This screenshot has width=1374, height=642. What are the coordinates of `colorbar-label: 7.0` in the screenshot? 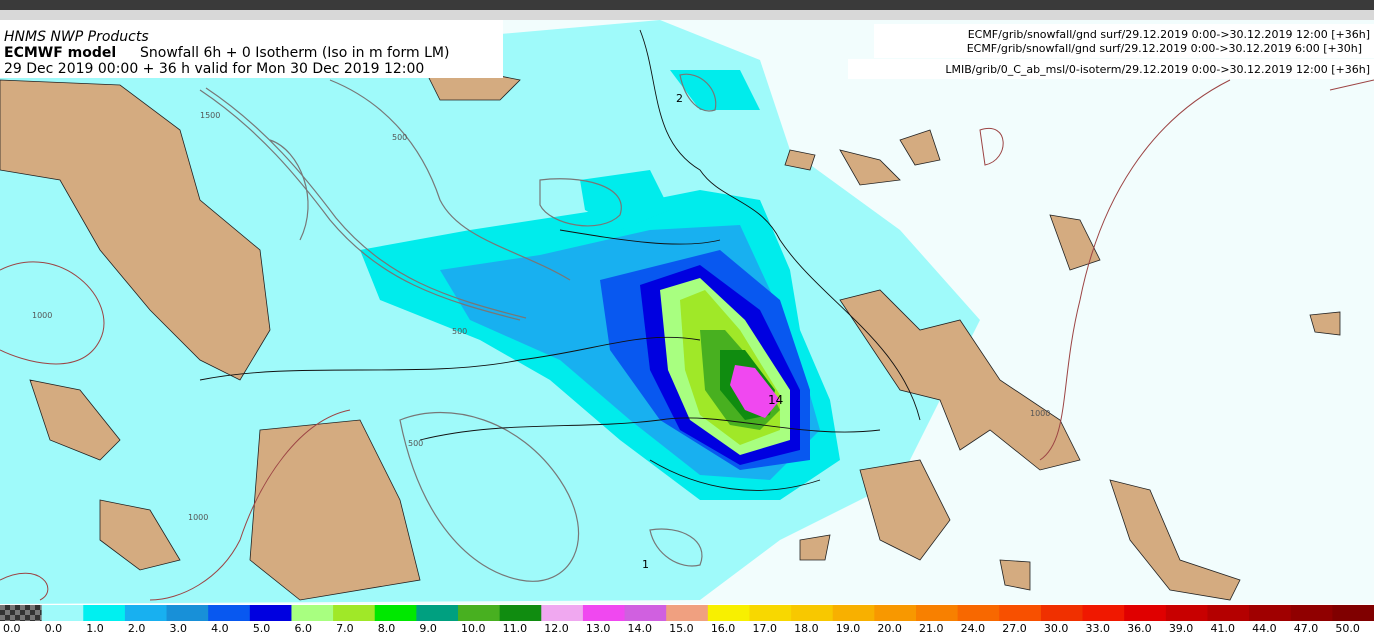 It's located at (345, 628).